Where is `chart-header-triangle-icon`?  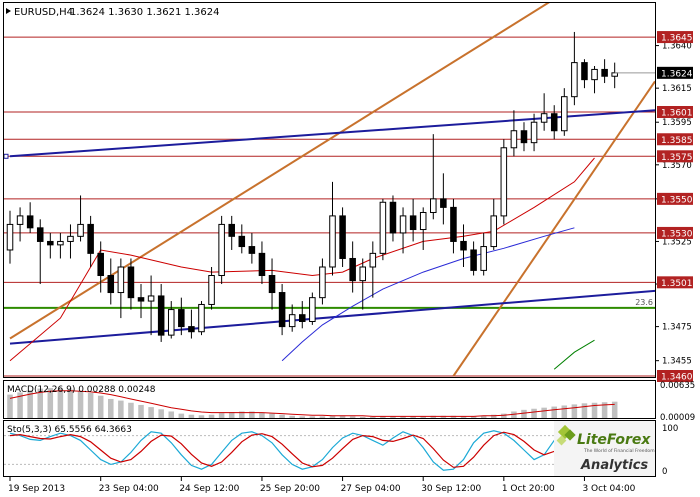 chart-header-triangle-icon is located at coordinates (8, 11).